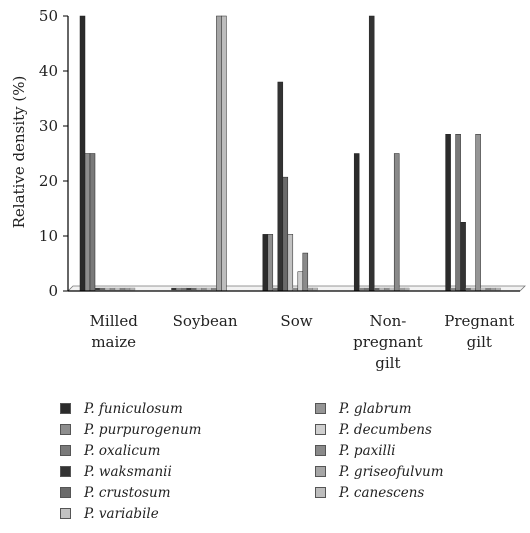  I want to click on y-tick-label: 20, so click(48, 181).